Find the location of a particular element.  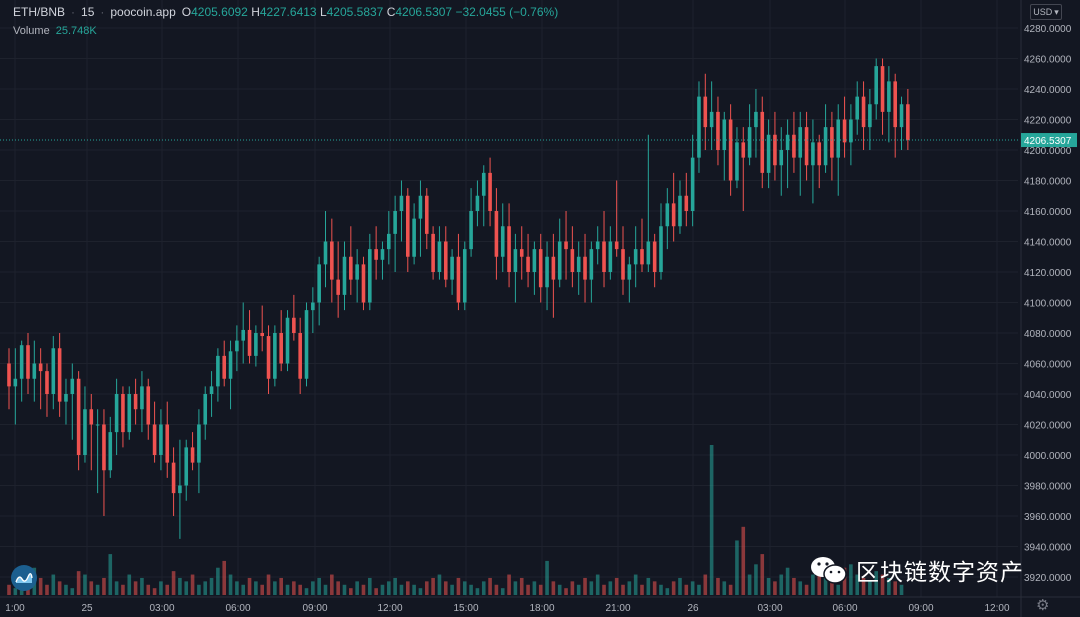

gear-icon: ⚙ is located at coordinates (1043, 605).